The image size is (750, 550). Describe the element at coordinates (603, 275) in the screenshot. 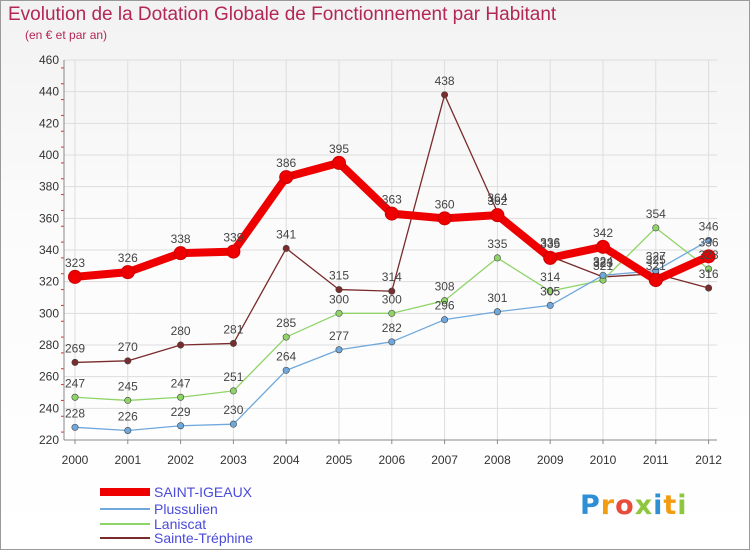

I see `data-point-plussulien-2010` at that location.